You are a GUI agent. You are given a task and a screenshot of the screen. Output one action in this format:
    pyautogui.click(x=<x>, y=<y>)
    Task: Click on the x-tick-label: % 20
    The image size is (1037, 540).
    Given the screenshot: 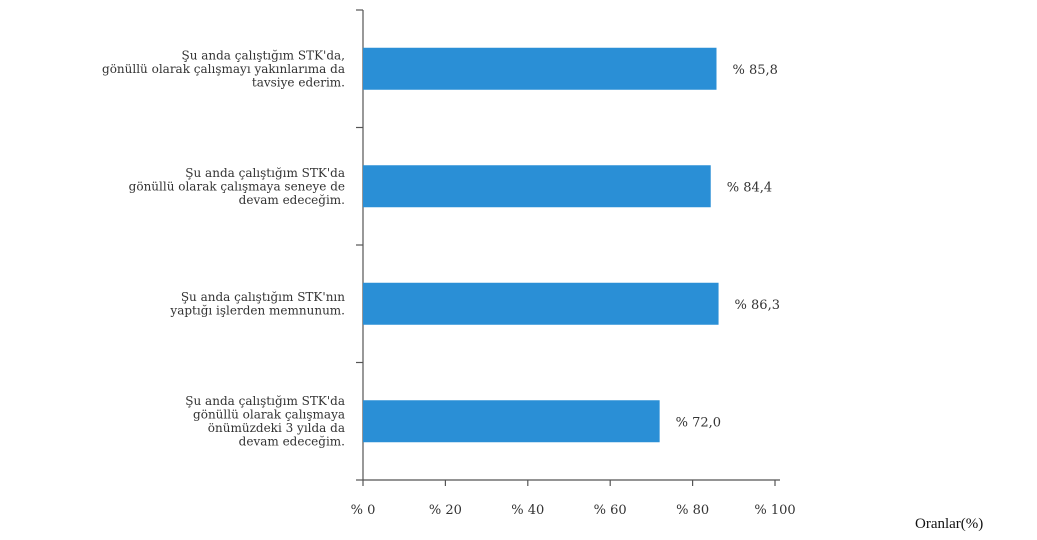 What is the action you would take?
    pyautogui.click(x=445, y=510)
    